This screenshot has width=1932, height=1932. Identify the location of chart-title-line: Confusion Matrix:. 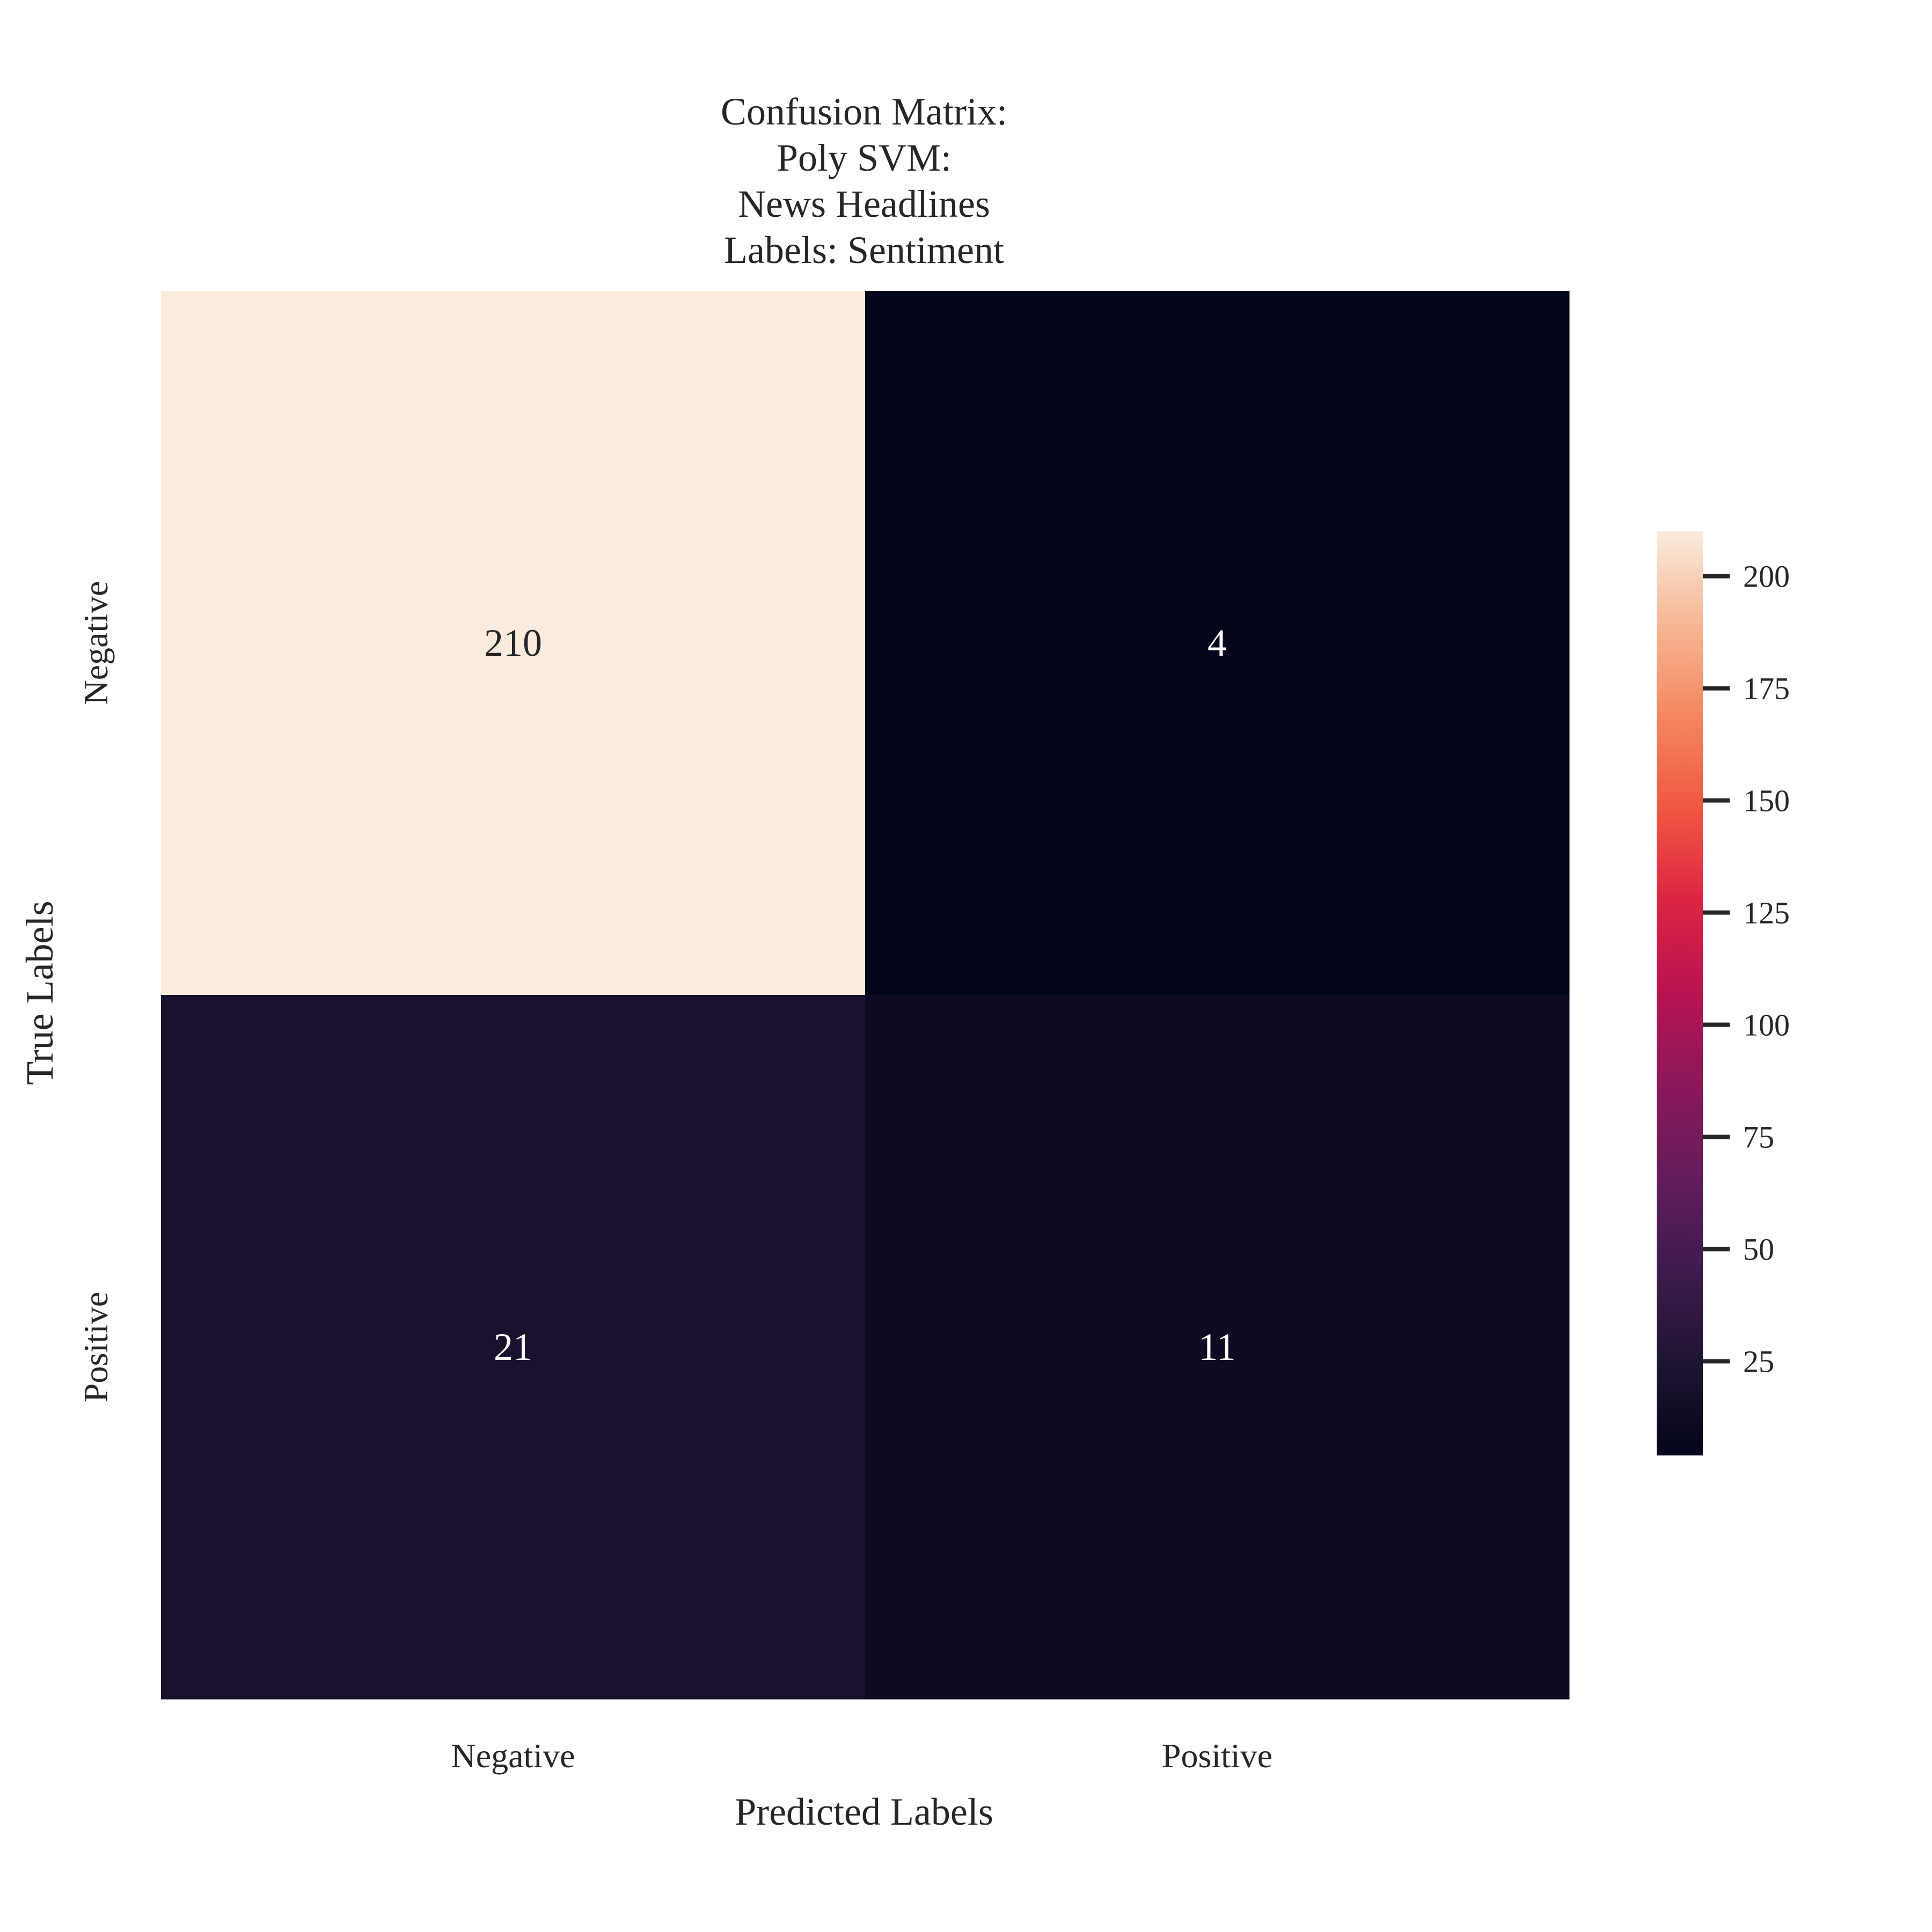
(864, 111).